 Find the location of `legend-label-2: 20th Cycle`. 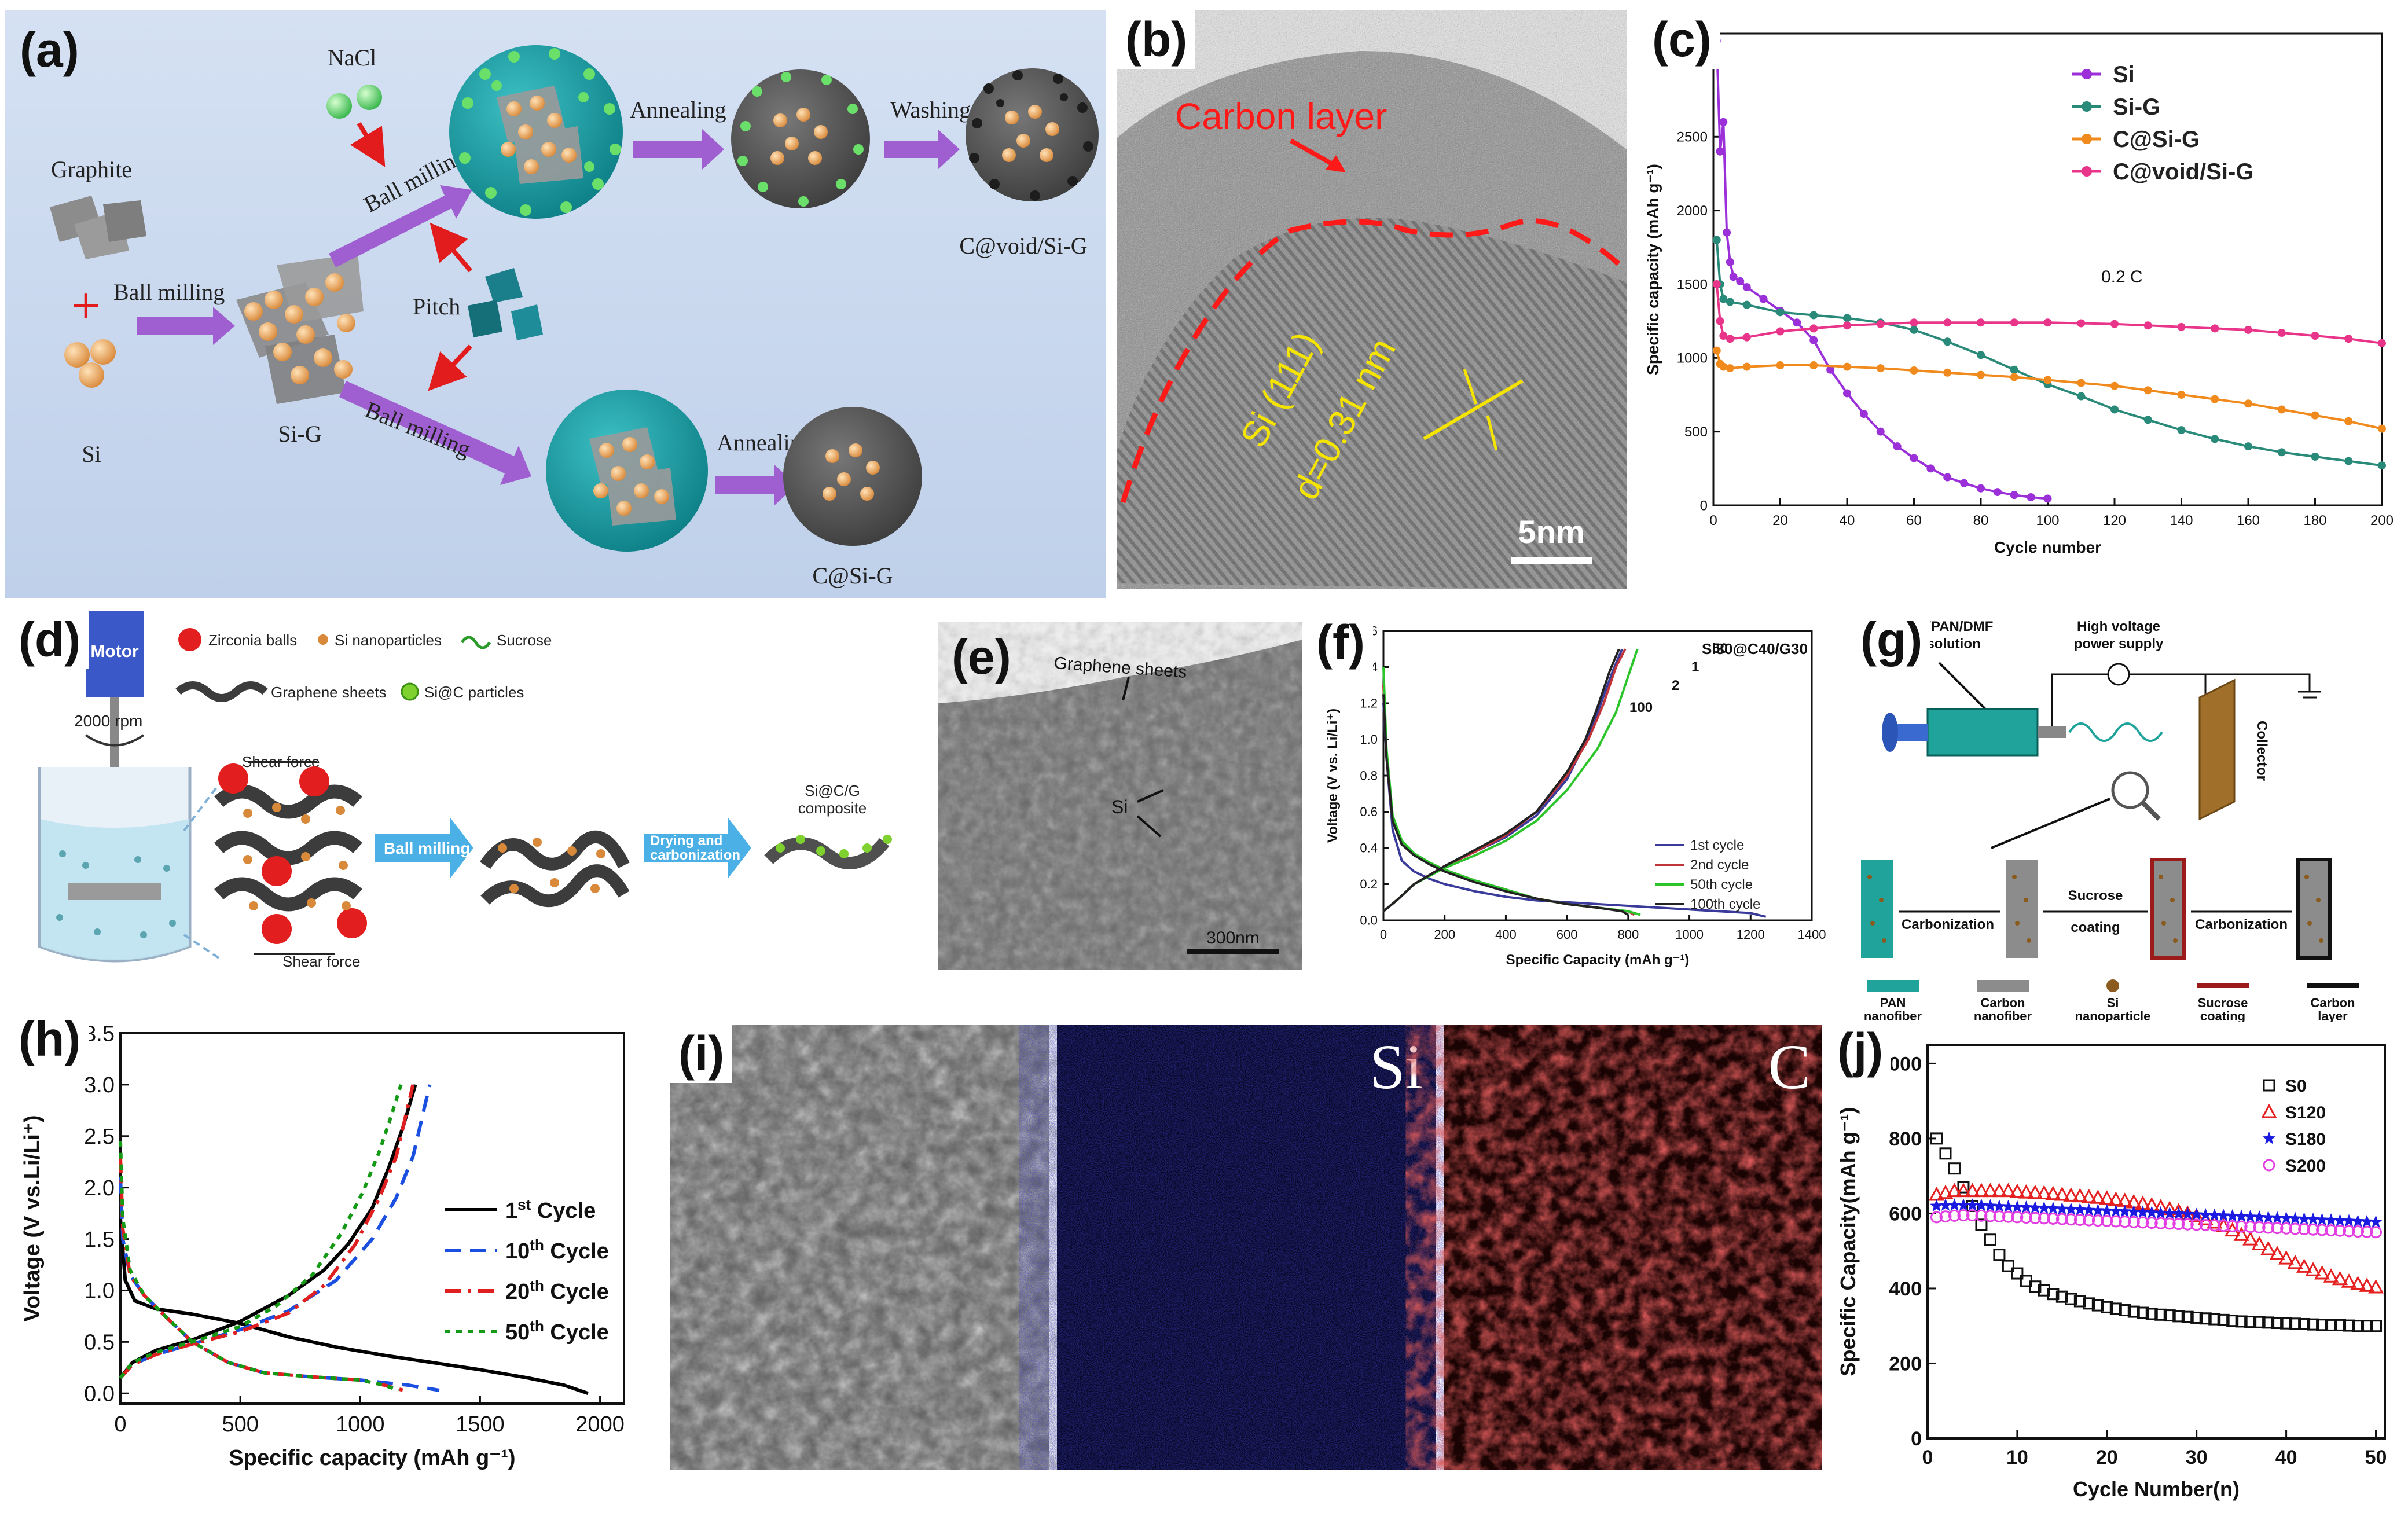

legend-label-2: 20th Cycle is located at coordinates (557, 1290).